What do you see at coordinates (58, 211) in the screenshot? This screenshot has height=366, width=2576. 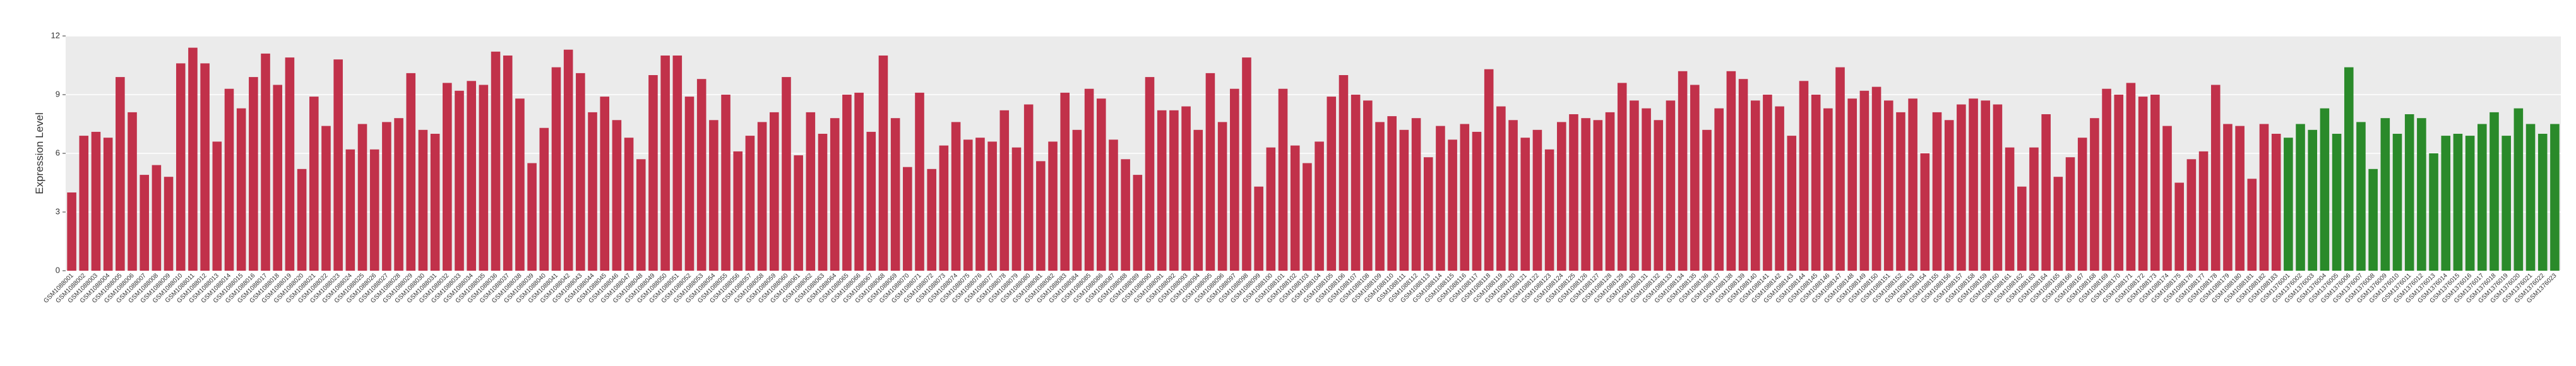 I see `y-tick-label: 3` at bounding box center [58, 211].